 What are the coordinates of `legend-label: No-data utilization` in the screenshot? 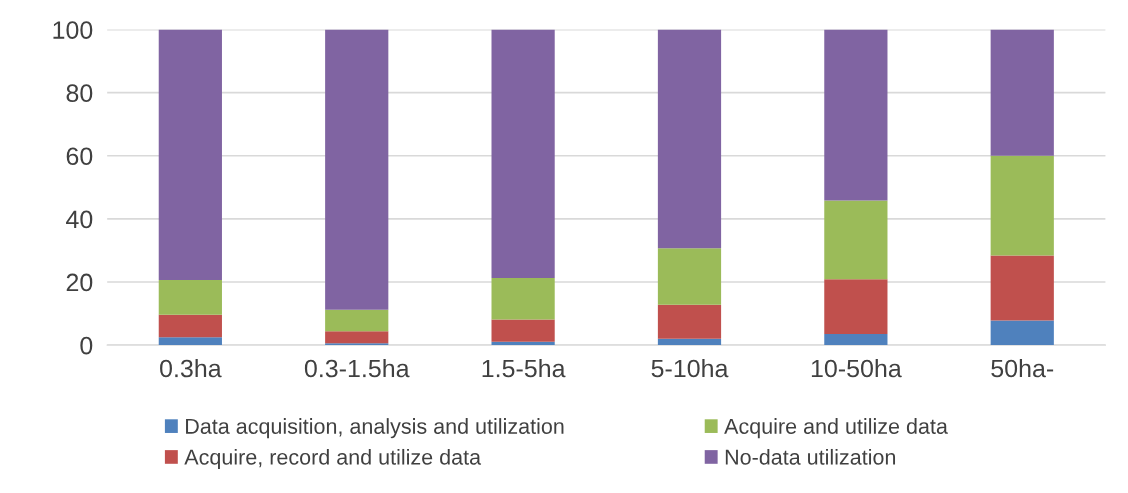 It's located at (810, 456).